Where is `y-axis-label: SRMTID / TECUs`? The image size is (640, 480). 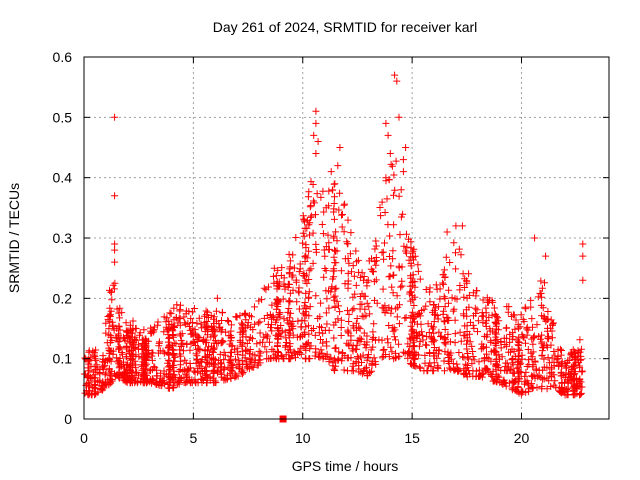 y-axis-label: SRMTID / TECUs is located at coordinates (14, 238).